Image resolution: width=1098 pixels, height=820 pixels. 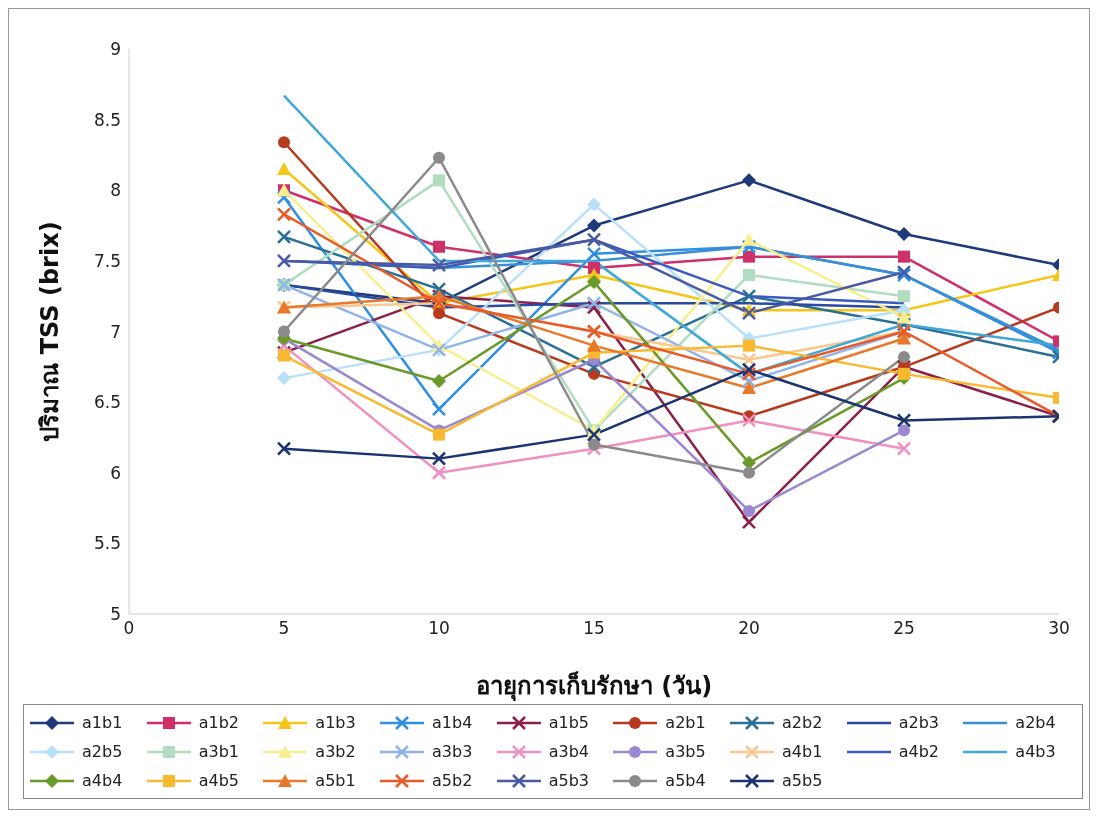 I want to click on legend-label: a4b4, so click(x=102, y=780).